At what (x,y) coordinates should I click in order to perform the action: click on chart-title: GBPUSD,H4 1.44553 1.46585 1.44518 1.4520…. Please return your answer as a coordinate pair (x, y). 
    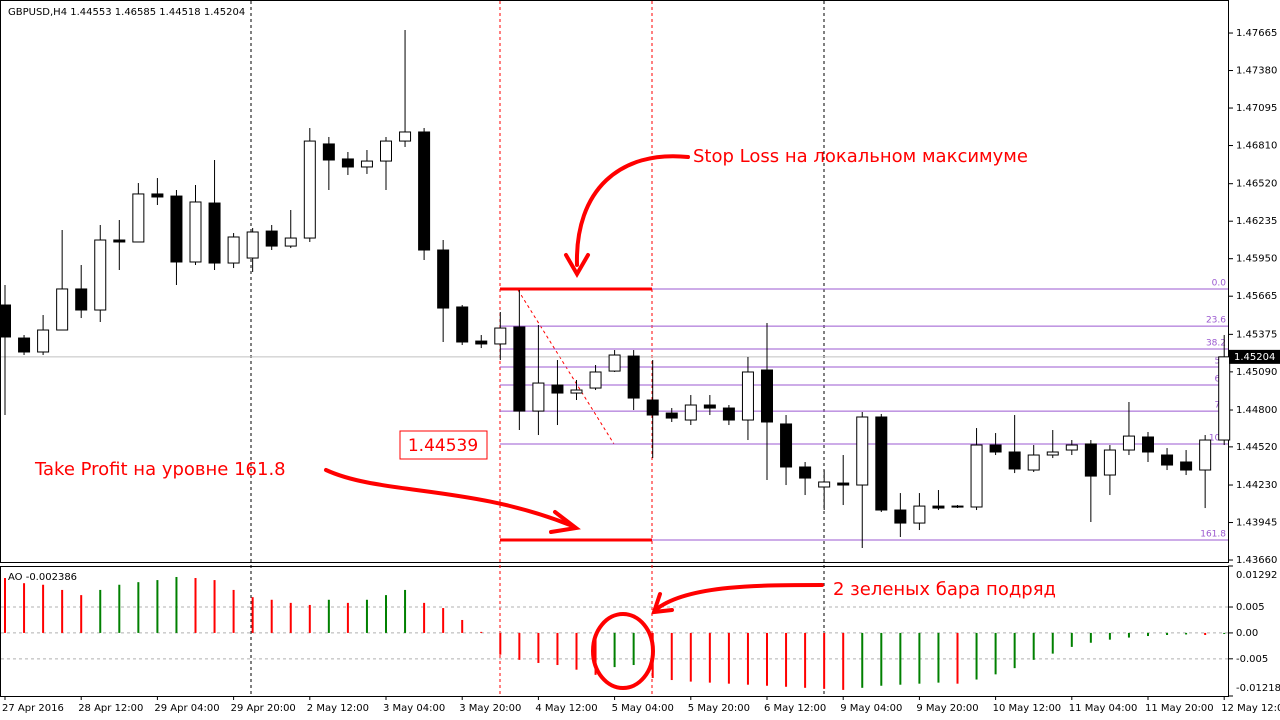
    Looking at the image, I should click on (126, 12).